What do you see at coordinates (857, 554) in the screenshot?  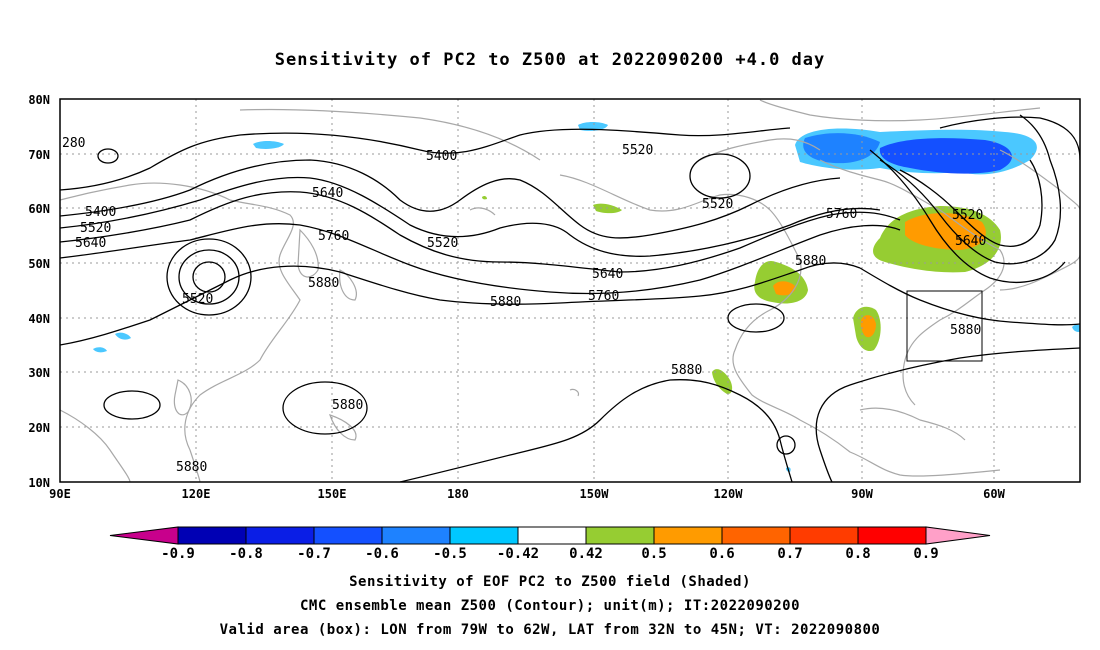 I see `colorbar-tick-label: 0.8` at bounding box center [857, 554].